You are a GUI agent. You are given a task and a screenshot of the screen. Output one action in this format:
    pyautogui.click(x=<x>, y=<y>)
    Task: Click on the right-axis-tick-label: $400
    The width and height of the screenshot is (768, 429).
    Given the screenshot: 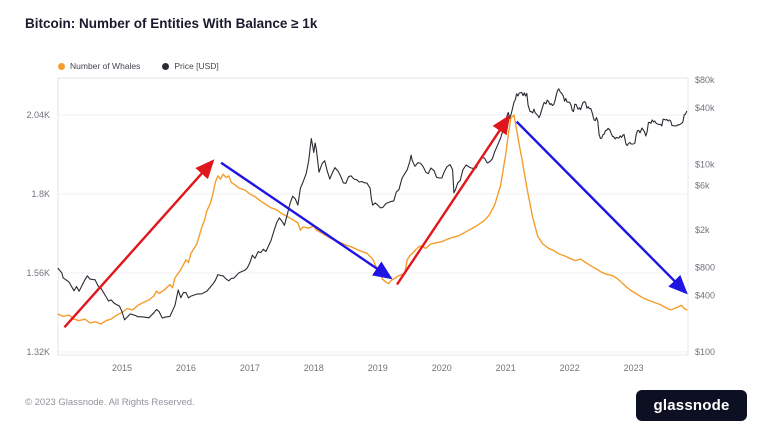 What is the action you would take?
    pyautogui.click(x=705, y=296)
    